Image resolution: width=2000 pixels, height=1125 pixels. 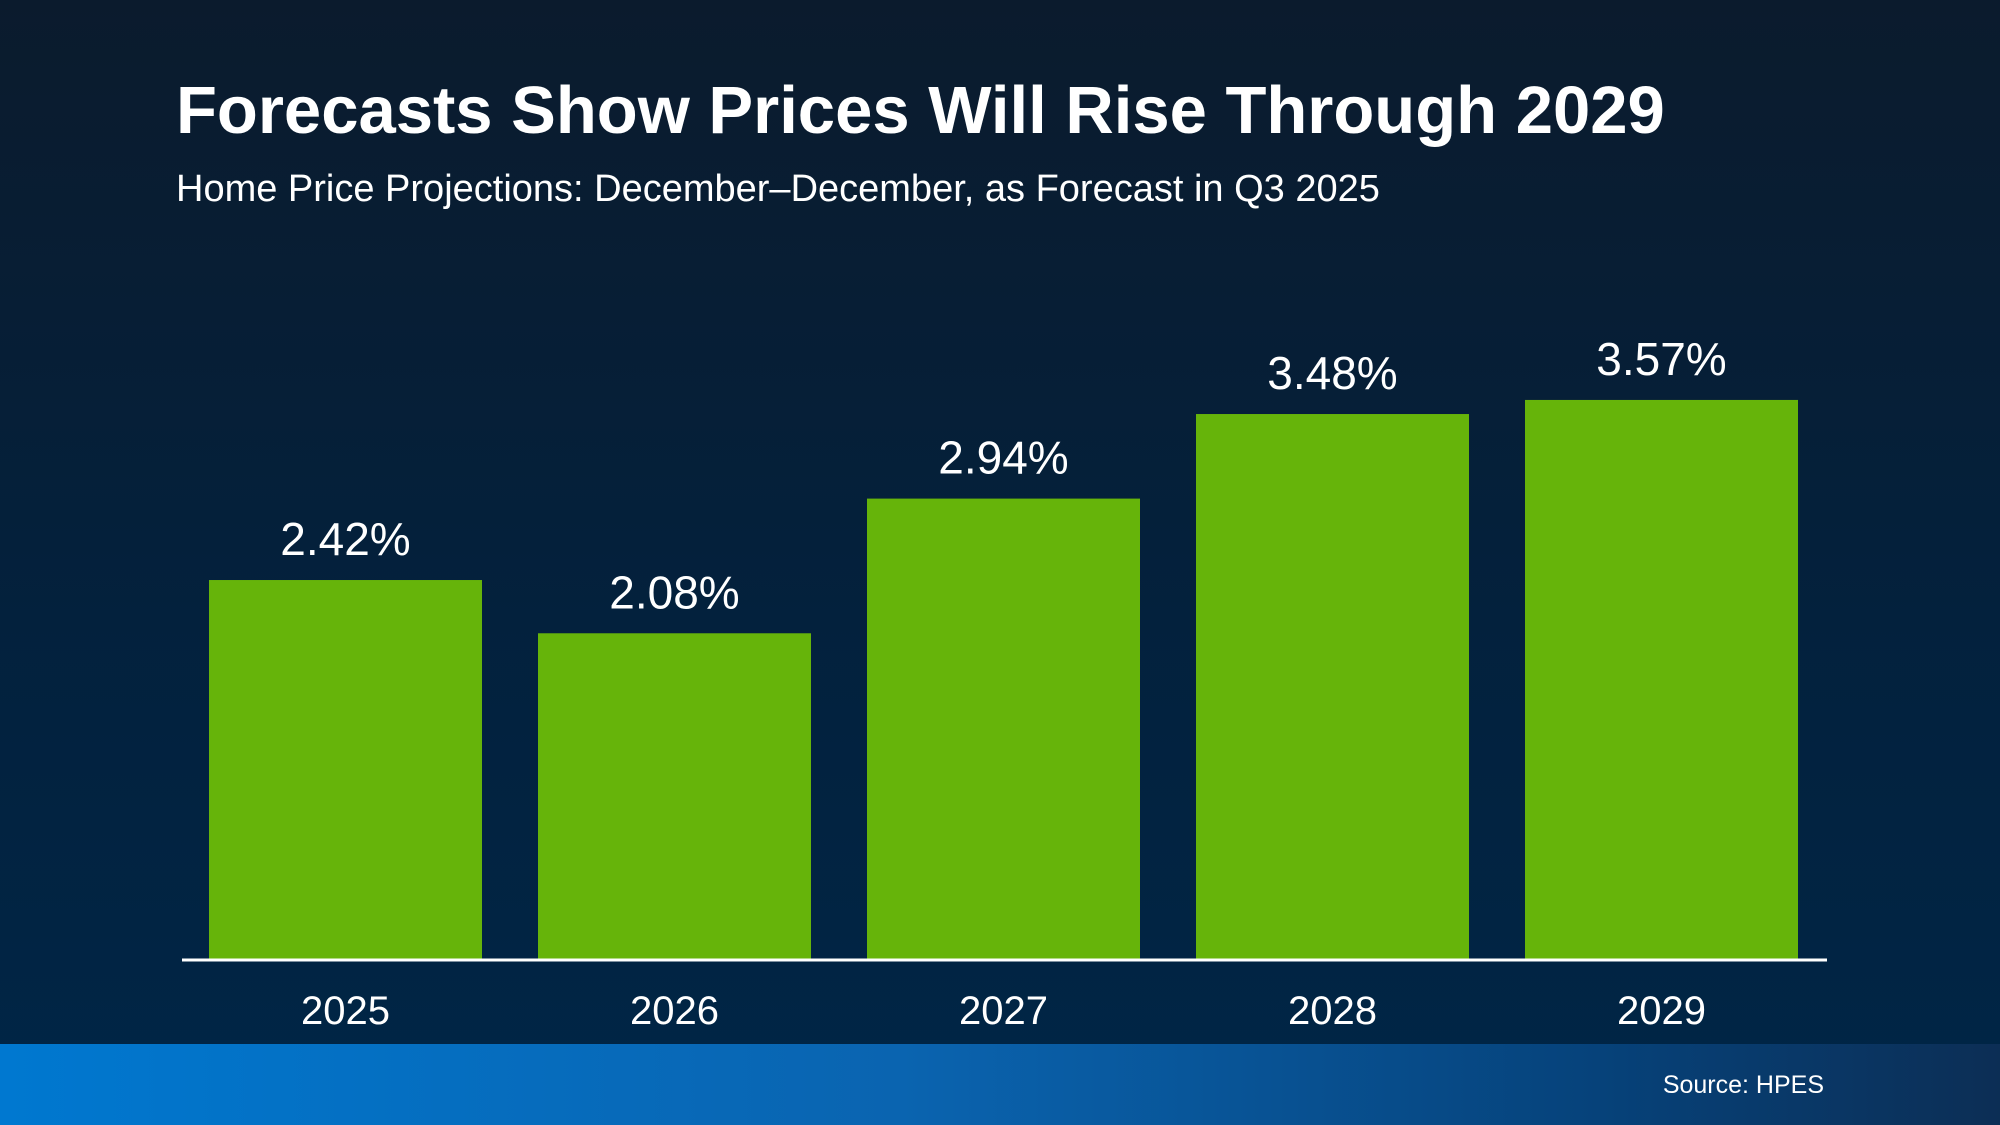 What do you see at coordinates (345, 539) in the screenshot?
I see `data-label-2025: 2.42%` at bounding box center [345, 539].